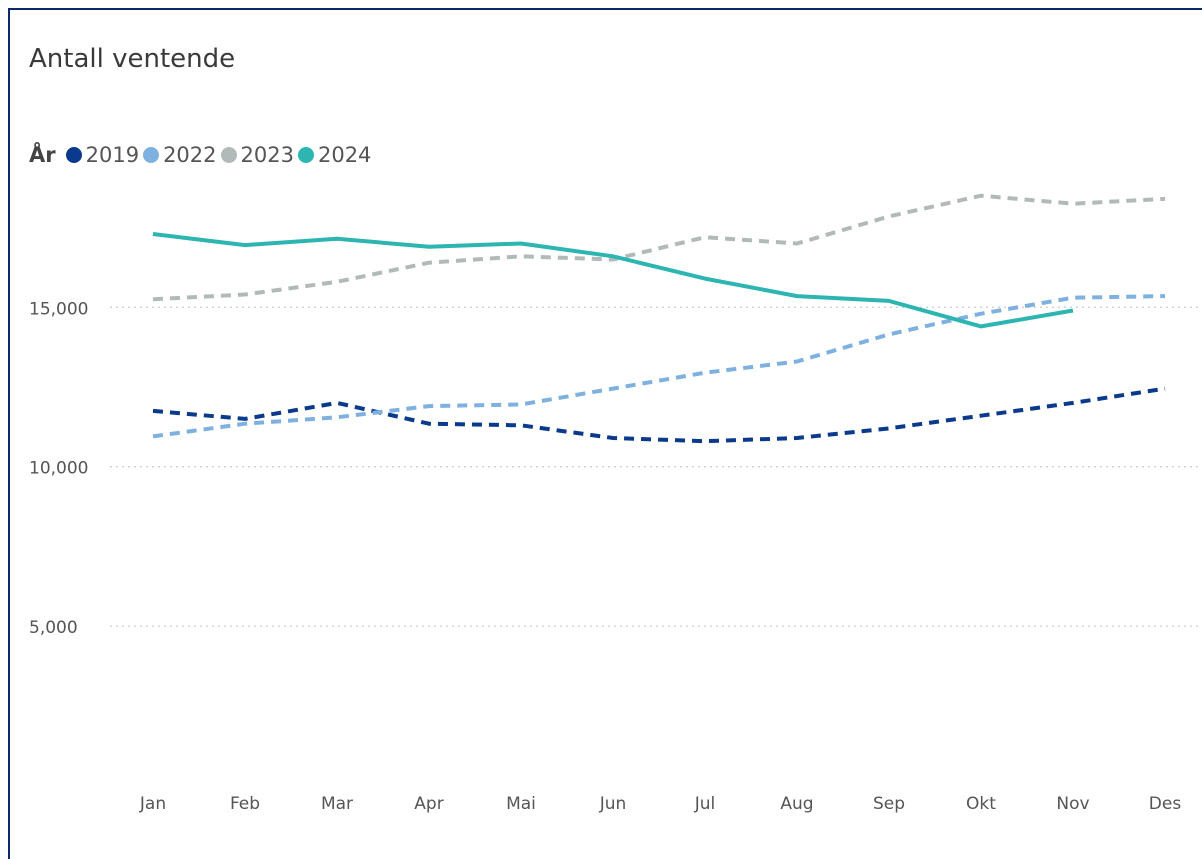 Image resolution: width=1202 pixels, height=859 pixels. Describe the element at coordinates (245, 804) in the screenshot. I see `x-tick-label: Feb` at that location.